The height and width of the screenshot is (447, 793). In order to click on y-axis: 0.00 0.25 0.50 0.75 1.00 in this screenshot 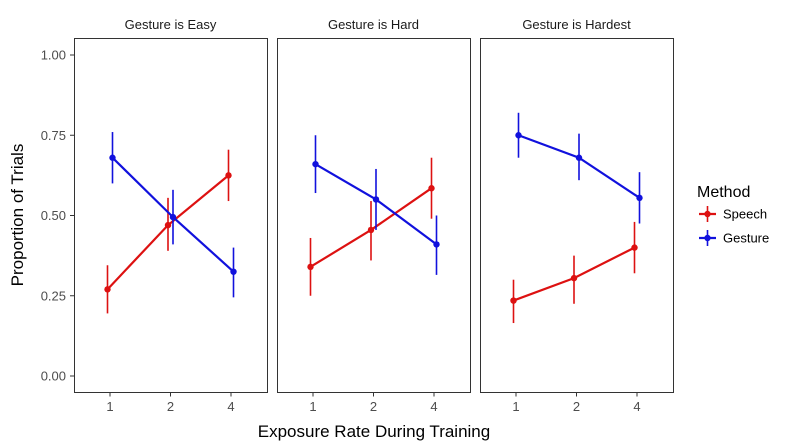, I will do `click(58, 216)`.